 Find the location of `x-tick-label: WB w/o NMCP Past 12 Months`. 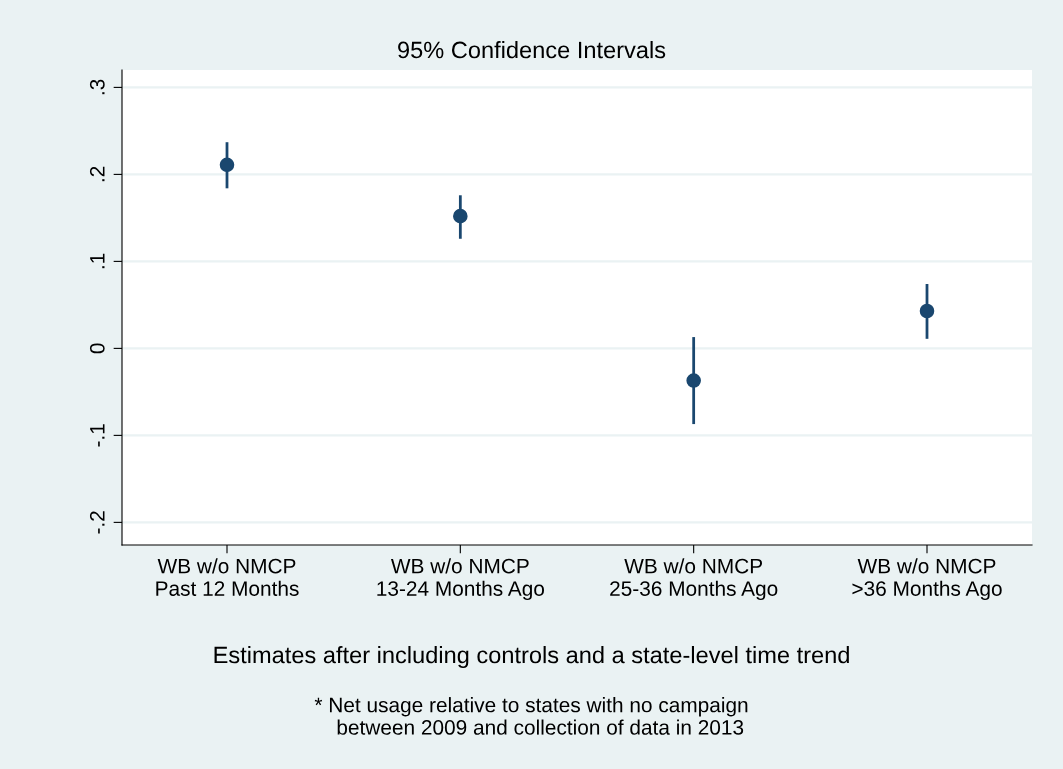

x-tick-label: WB w/o NMCP Past 12 Months is located at coordinates (227, 577).